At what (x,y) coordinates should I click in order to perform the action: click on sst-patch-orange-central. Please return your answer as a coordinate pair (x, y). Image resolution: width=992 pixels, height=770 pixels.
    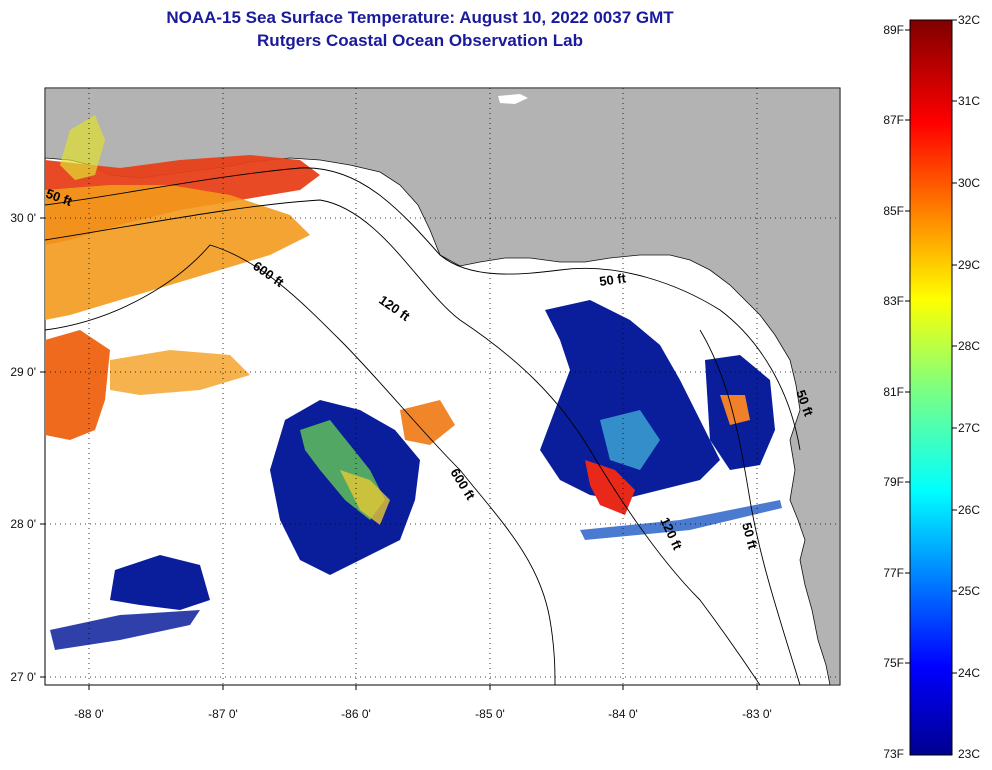
    Looking at the image, I should click on (427, 422).